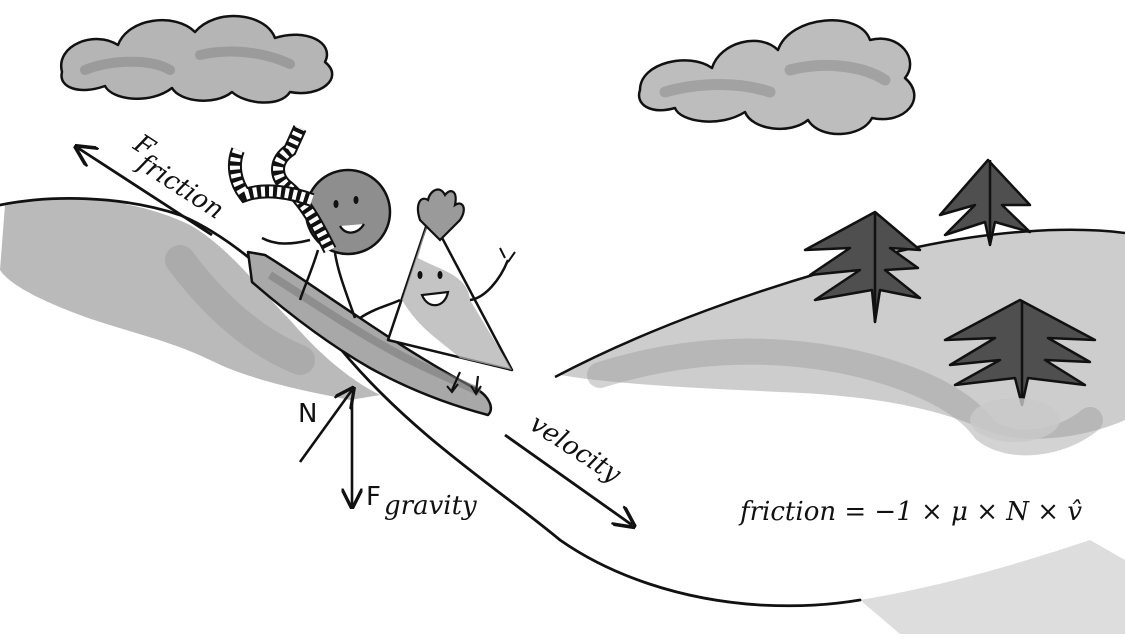  What do you see at coordinates (325, 426) in the screenshot?
I see `normal-force-arrow` at bounding box center [325, 426].